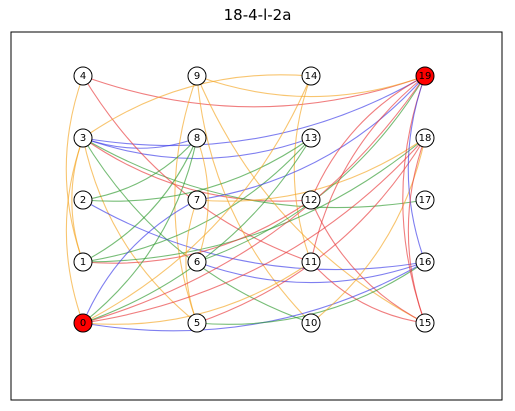 Image resolution: width=515 pixels, height=411 pixels. I want to click on node-18-label: 18, so click(425, 138).